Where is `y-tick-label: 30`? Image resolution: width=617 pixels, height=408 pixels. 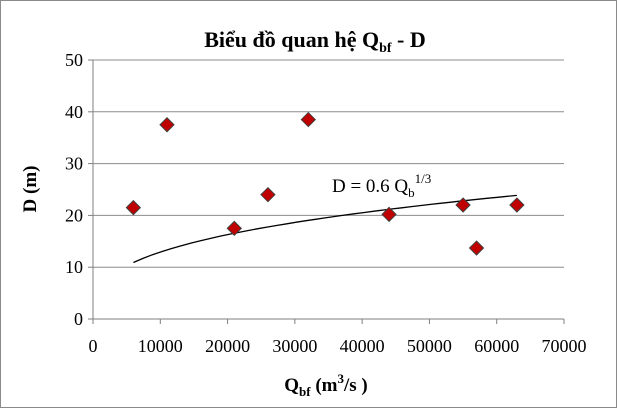 y-tick-label: 30 is located at coordinates (74, 164).